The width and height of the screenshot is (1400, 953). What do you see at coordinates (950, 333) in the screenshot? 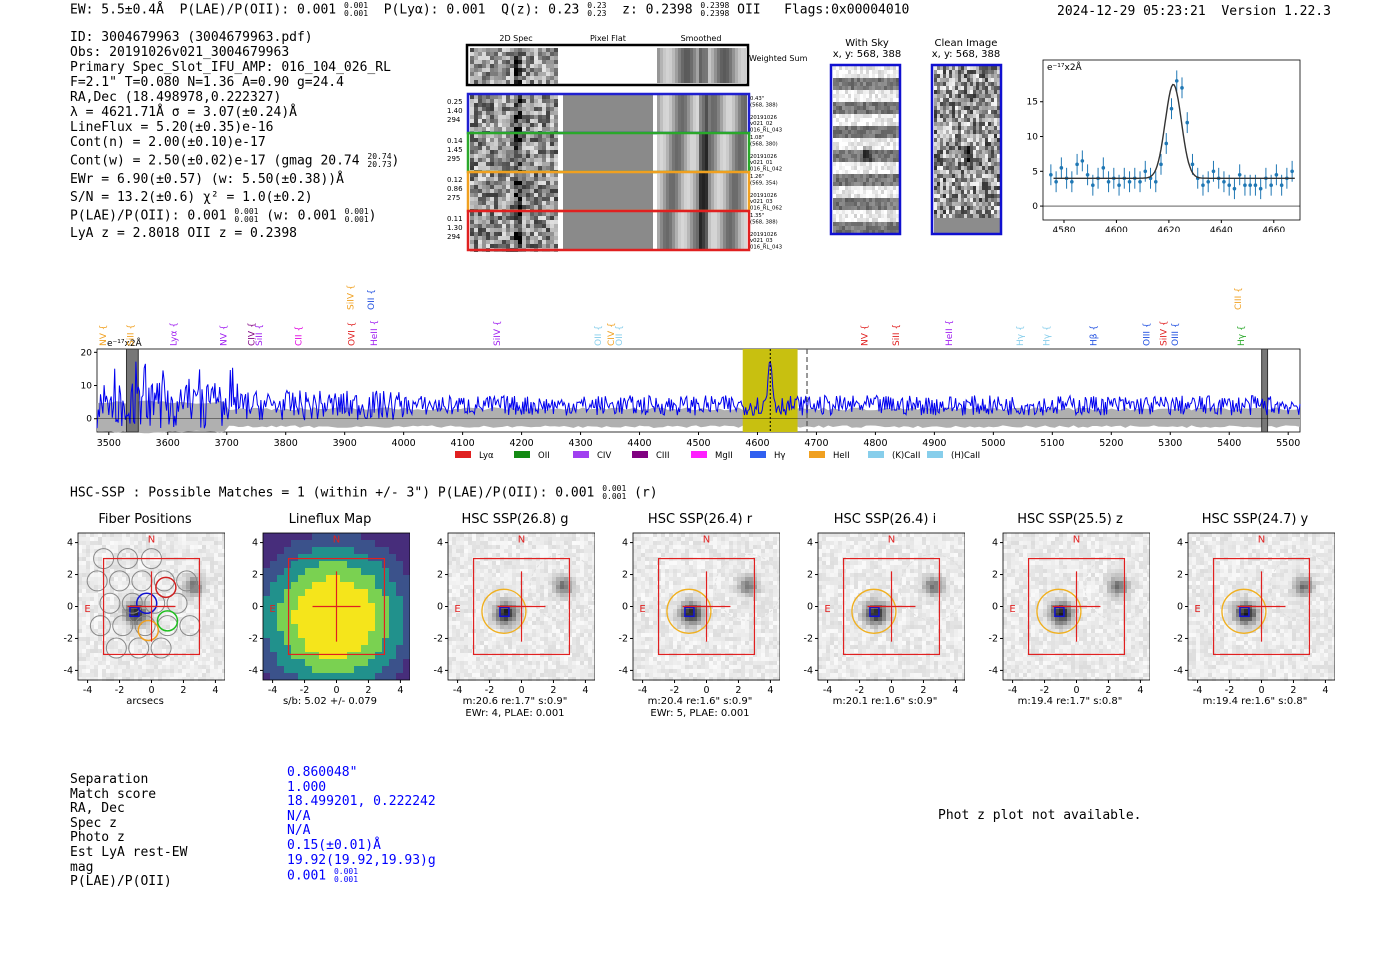
I see `spectrum-line-label: HeII {` at bounding box center [950, 333].